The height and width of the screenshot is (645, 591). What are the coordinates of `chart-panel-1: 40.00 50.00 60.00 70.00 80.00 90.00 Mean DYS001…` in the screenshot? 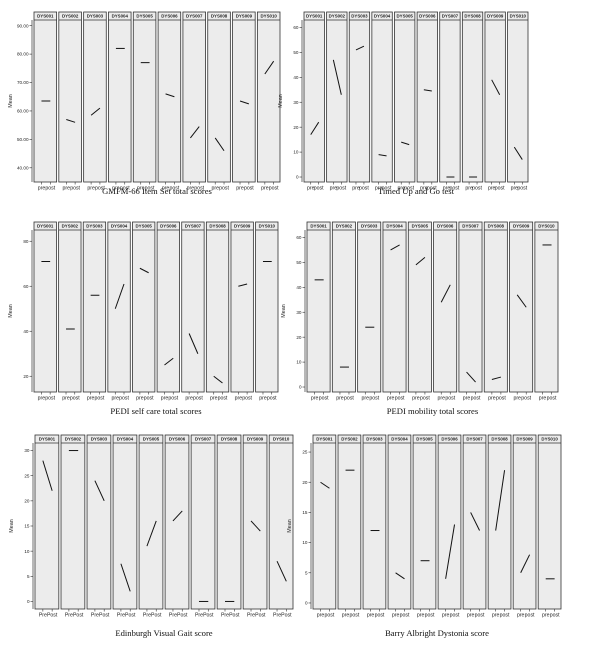 It's located at (144, 103).